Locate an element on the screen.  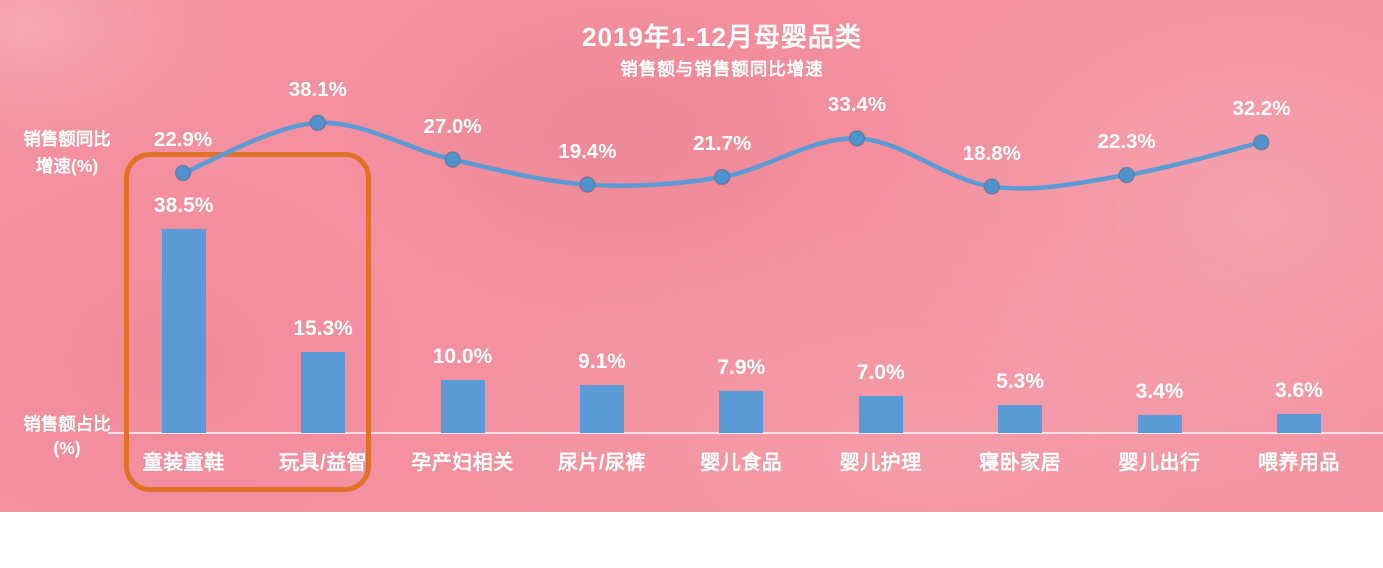
bar-value-label: 10.0% is located at coordinates (462, 356).